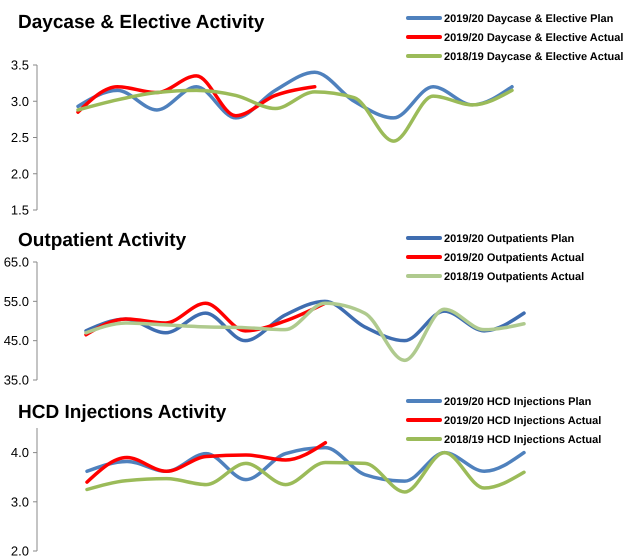 The width and height of the screenshot is (633, 560). Describe the element at coordinates (514, 276) in the screenshot. I see `legend-label: 2018/19 Outpatients Actual` at that location.